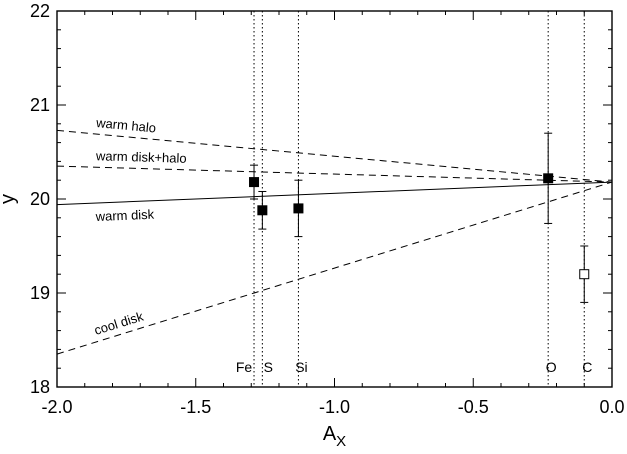 This screenshot has height=454, width=627. Describe the element at coordinates (584, 274) in the screenshot. I see `data-point-open` at that location.